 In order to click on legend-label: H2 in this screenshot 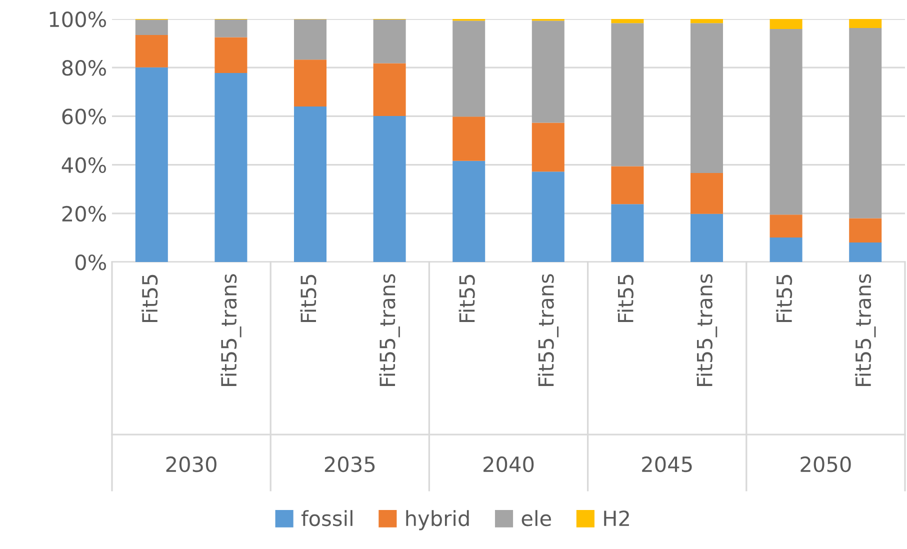, I will do `click(616, 518)`.